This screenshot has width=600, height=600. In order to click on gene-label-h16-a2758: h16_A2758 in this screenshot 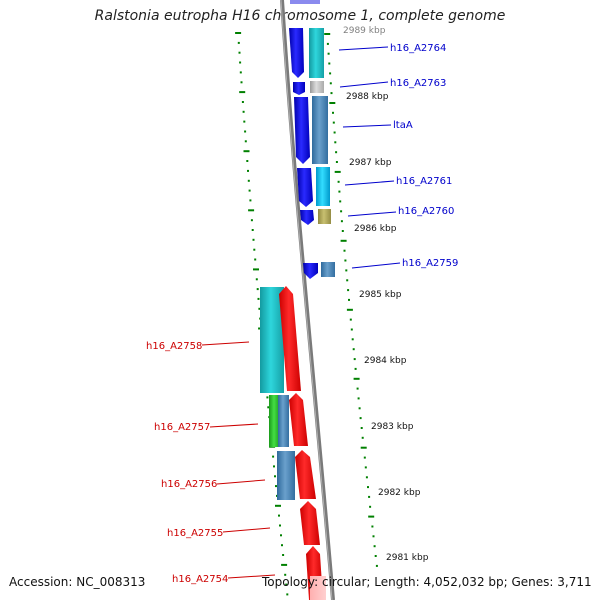, I will do `click(174, 346)`.